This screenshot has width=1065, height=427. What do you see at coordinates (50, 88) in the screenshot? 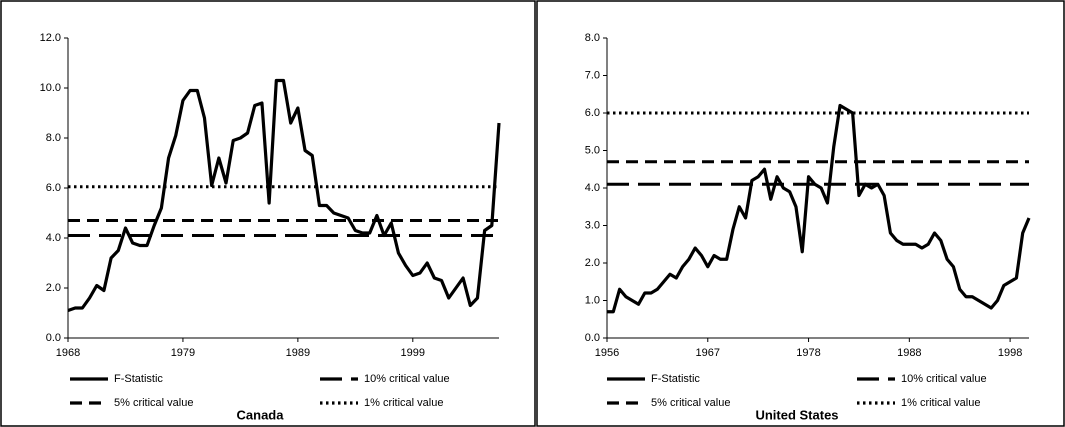
I see `y-tick-label: 10.0` at bounding box center [50, 88].